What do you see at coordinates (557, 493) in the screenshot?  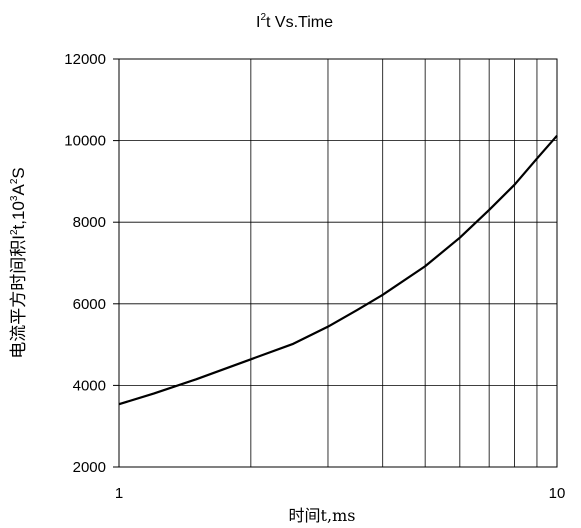 I see `x-tick-label: 10` at bounding box center [557, 493].